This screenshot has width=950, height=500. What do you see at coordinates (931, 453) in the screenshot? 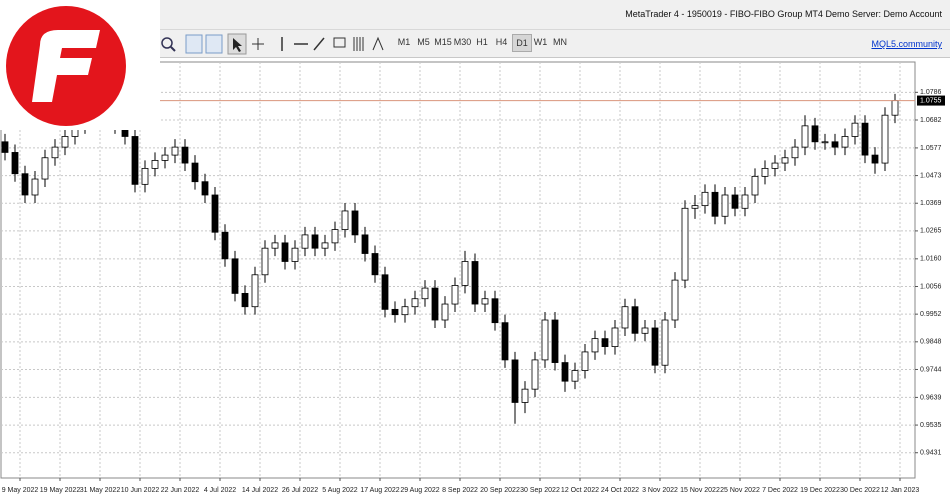
I see `y-tick-label: 0.9431` at bounding box center [931, 453].